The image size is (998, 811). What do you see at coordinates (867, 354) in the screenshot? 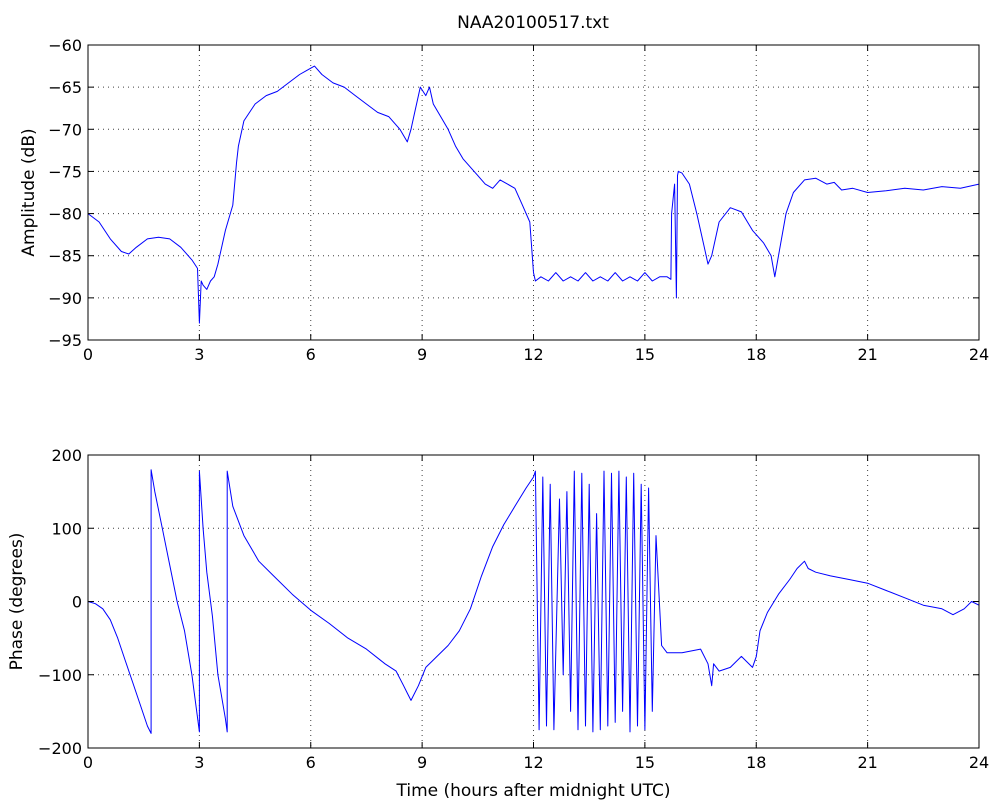
I see `amplitude-x-tick-label: 21` at bounding box center [867, 354].